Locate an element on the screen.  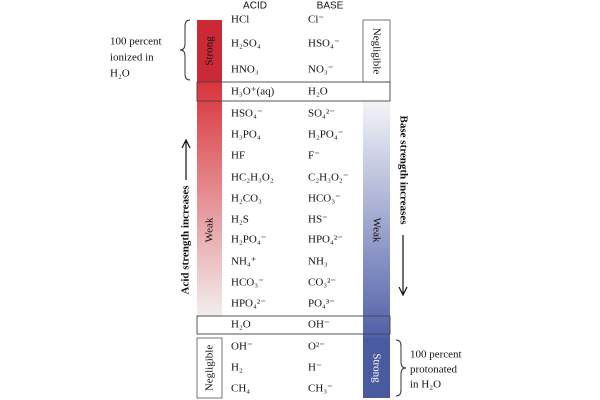
right-strong: Strong is located at coordinates (376, 368).